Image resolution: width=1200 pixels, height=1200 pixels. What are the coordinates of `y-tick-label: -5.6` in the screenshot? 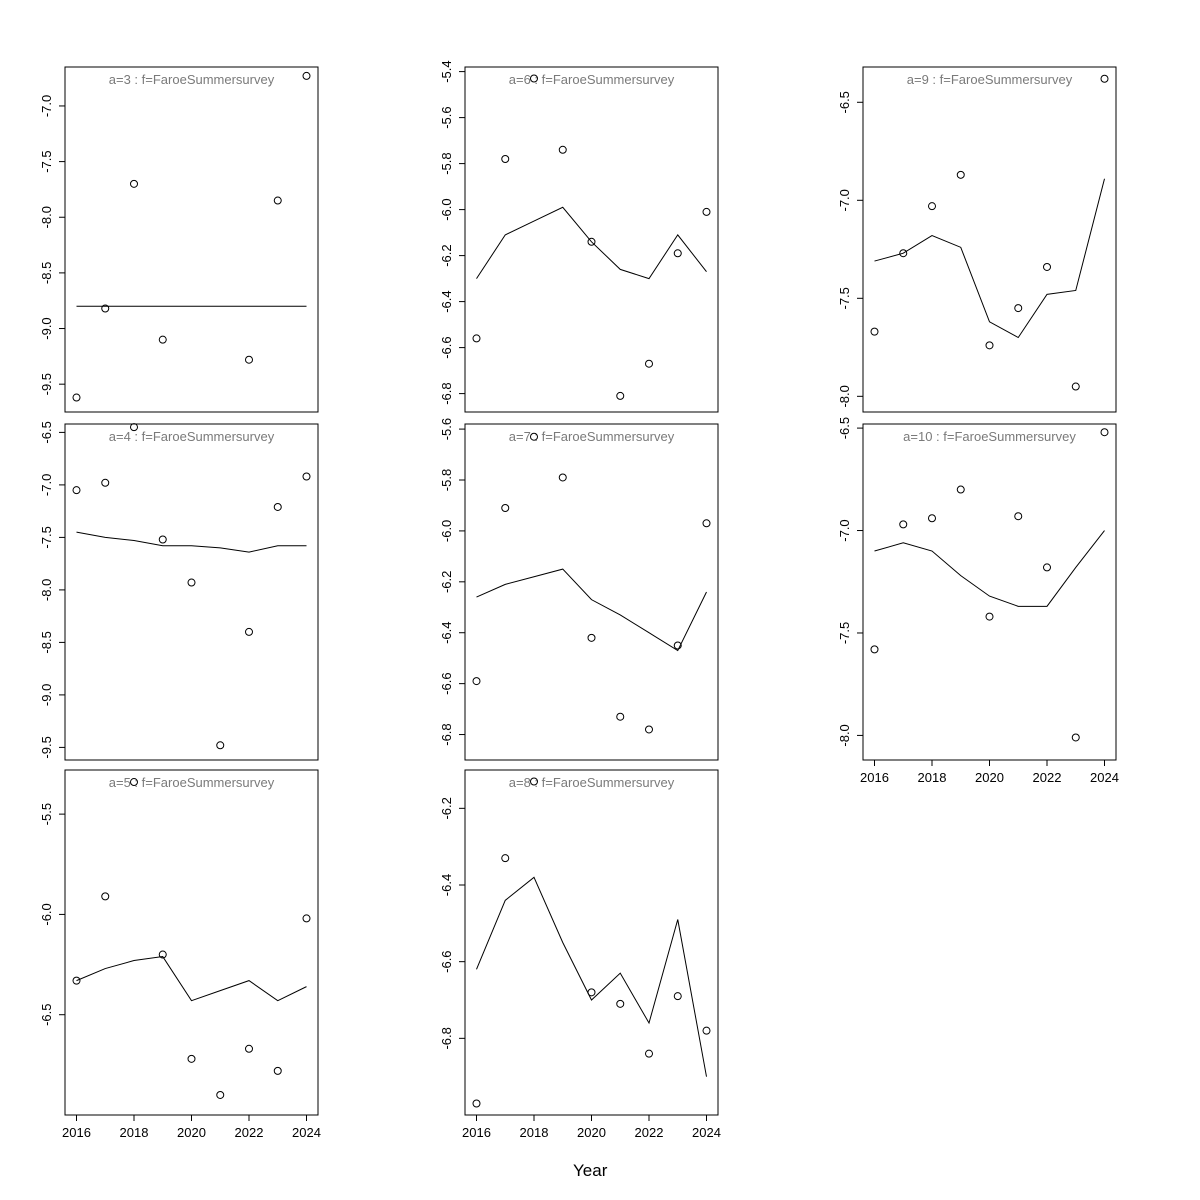 It's located at (446, 429).